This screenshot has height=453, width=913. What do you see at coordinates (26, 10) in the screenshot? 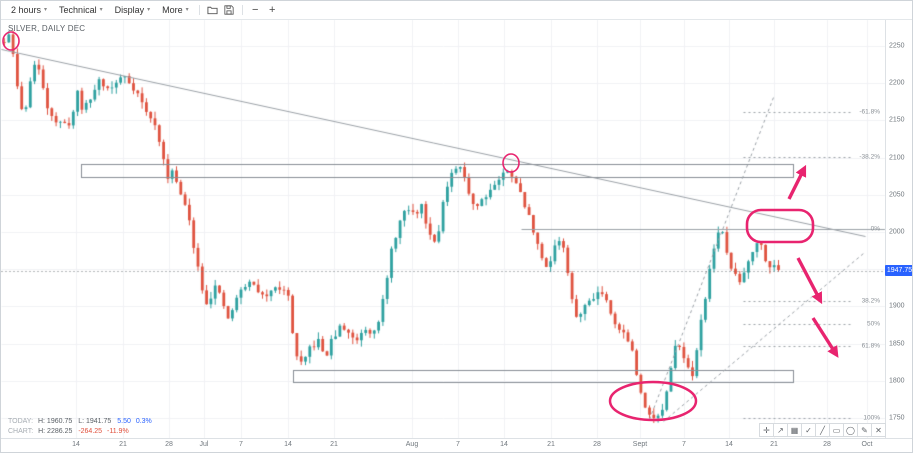
I see `menu-label: 2 hours` at bounding box center [26, 10].